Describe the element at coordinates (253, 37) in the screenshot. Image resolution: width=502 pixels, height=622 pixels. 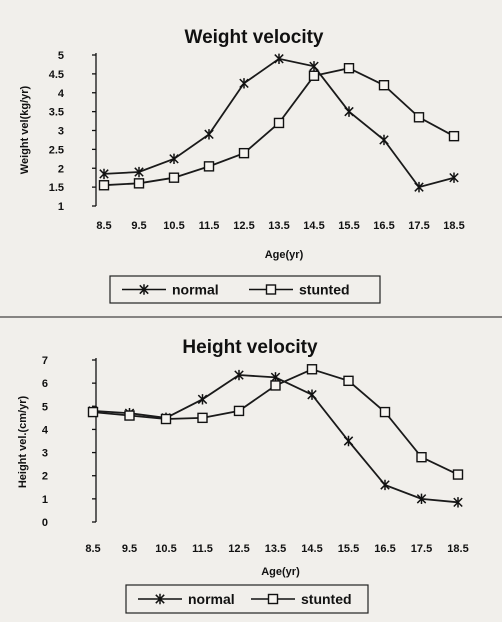
I see `chart-title: Weight velocity` at that location.